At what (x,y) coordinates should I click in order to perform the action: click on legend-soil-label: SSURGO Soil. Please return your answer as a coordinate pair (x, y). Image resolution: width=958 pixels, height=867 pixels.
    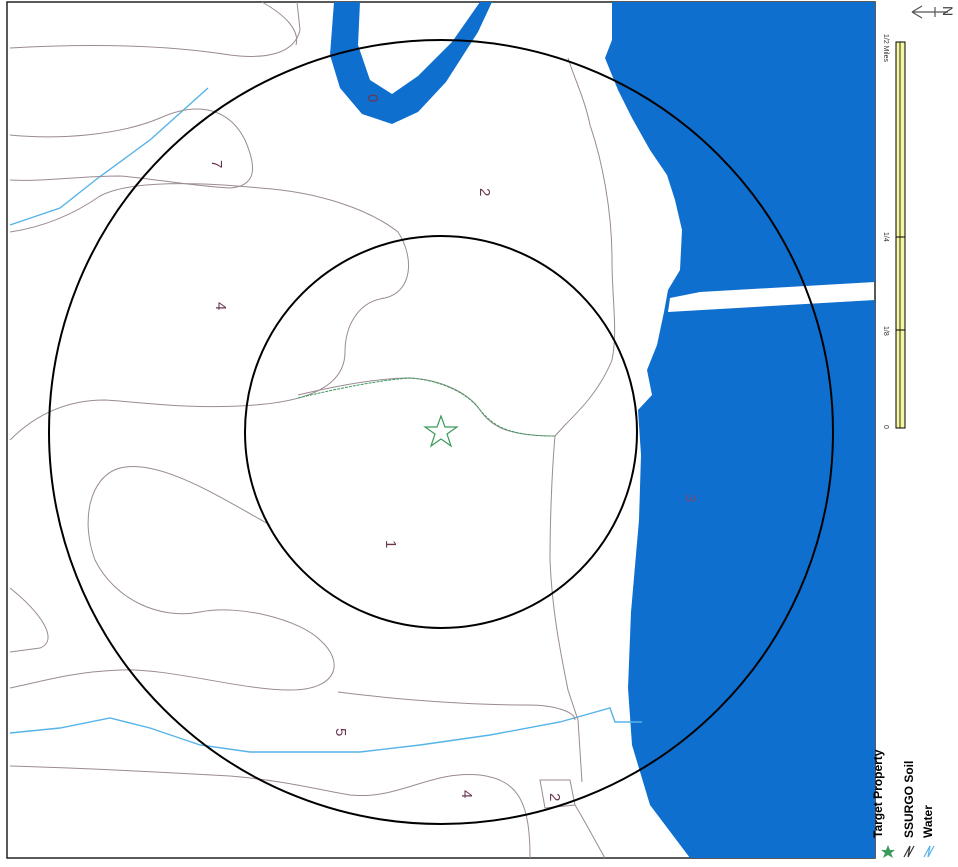
    Looking at the image, I should click on (909, 799).